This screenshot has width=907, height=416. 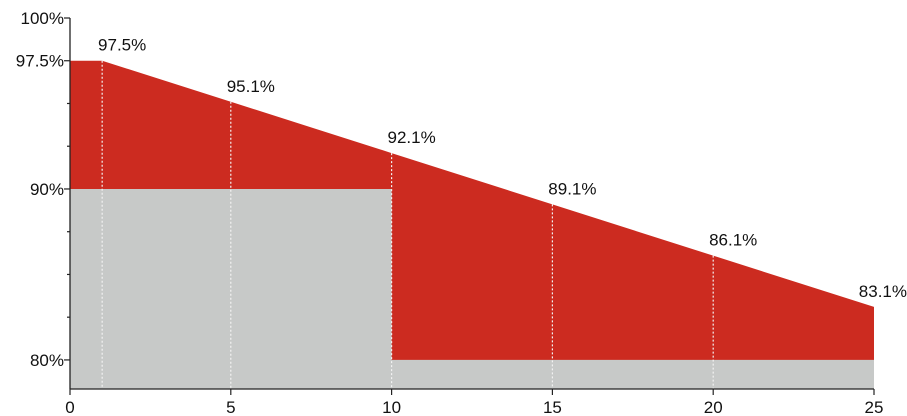 What do you see at coordinates (391, 407) in the screenshot?
I see `x-tick-label: 10` at bounding box center [391, 407].